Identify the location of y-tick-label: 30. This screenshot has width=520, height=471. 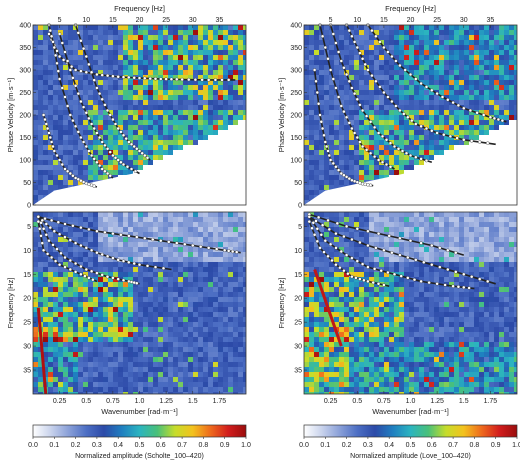
(298, 347).